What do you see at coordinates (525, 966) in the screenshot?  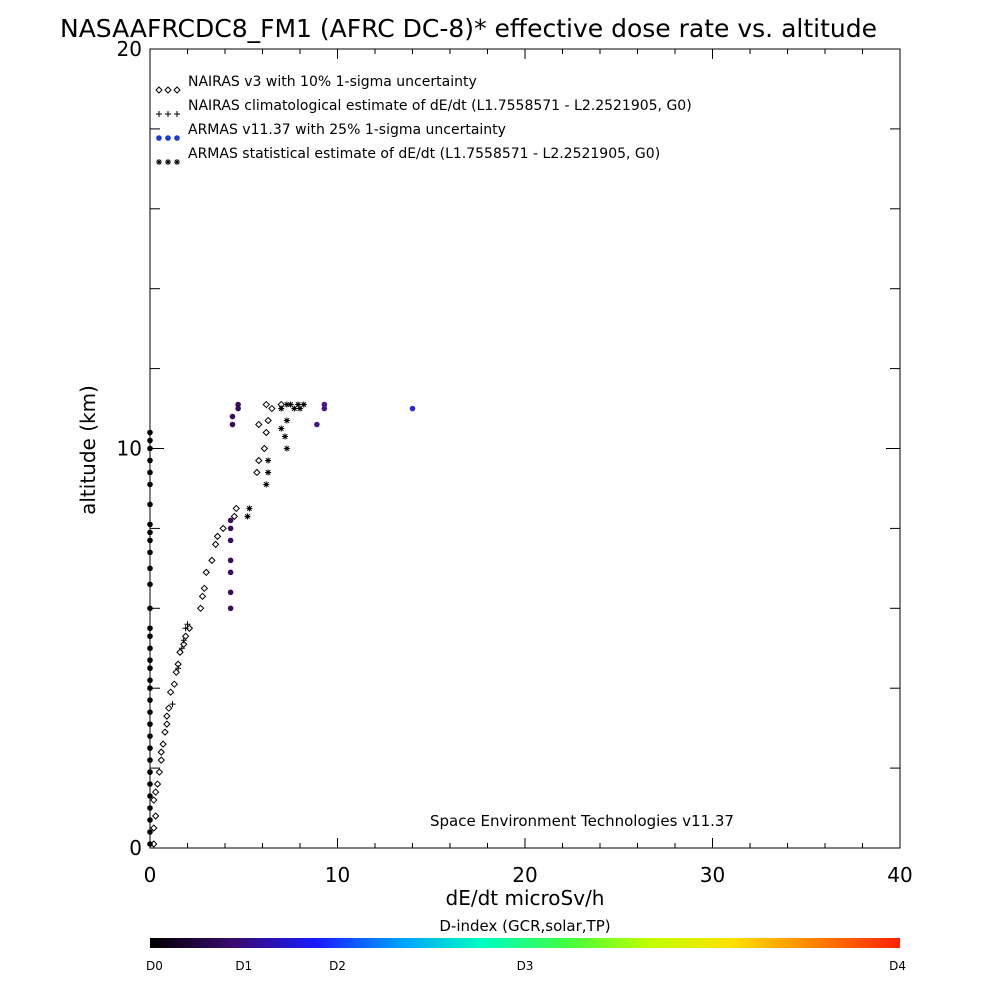 I see `colorbar-label: D3` at bounding box center [525, 966].